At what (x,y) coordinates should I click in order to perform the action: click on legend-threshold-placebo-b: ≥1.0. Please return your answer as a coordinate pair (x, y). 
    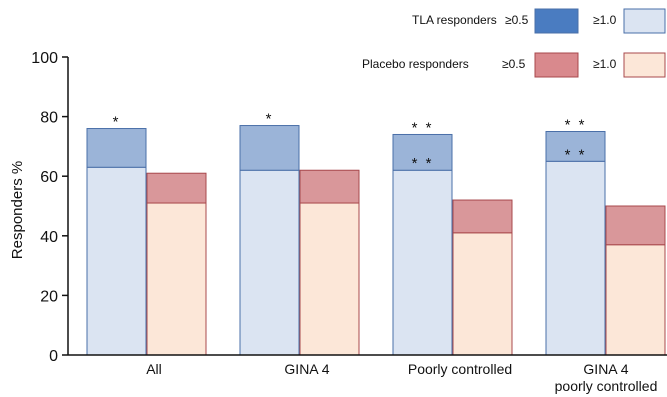
    Looking at the image, I should click on (605, 64).